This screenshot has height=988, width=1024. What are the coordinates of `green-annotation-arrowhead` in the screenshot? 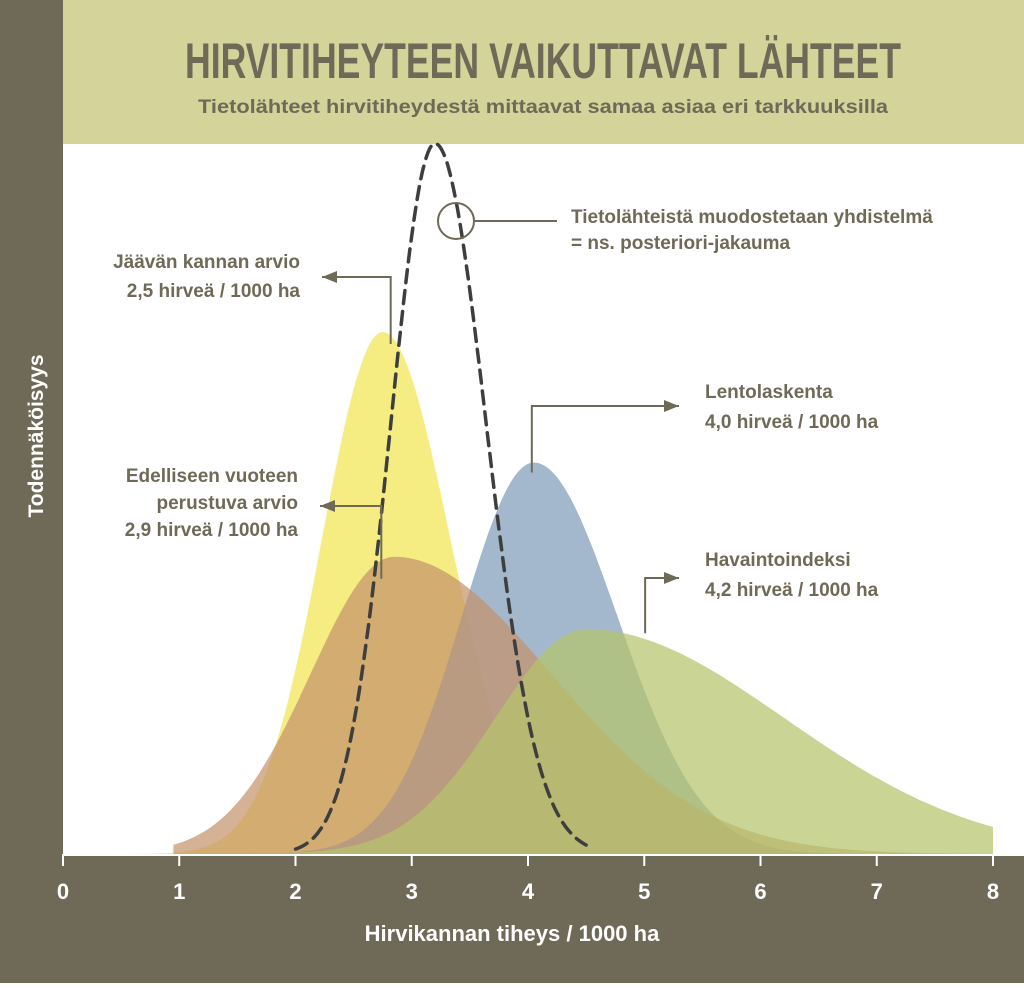 It's located at (671, 578).